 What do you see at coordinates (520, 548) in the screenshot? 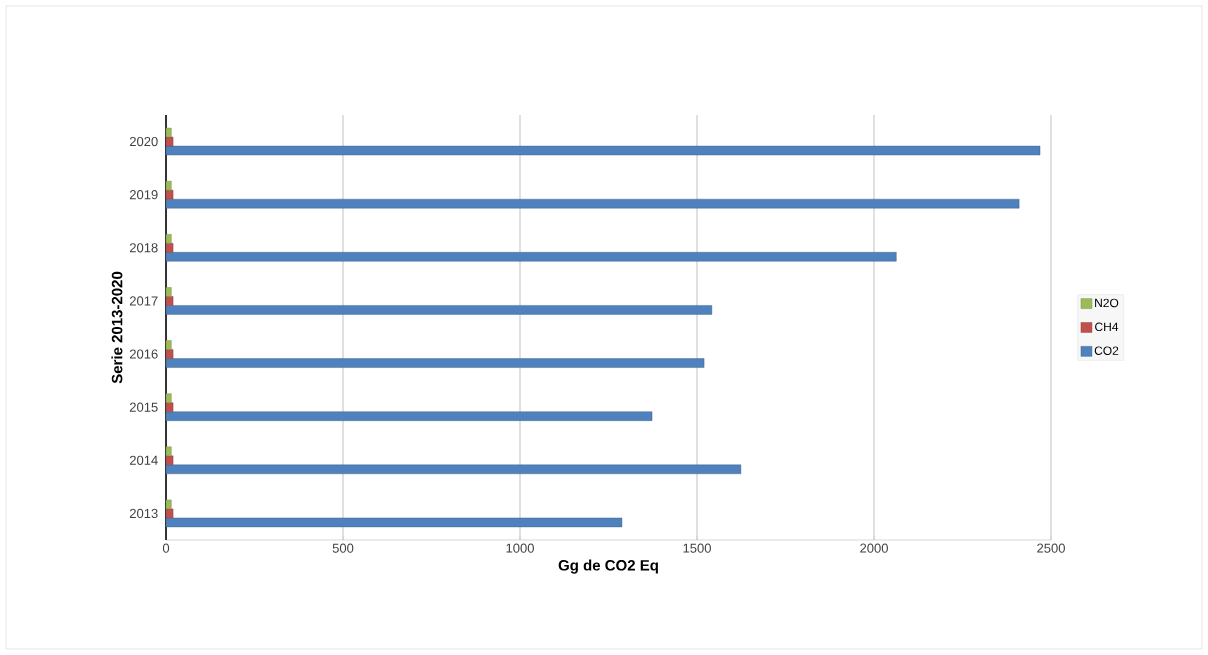
I see `x-tick-label: 1000` at bounding box center [520, 548].